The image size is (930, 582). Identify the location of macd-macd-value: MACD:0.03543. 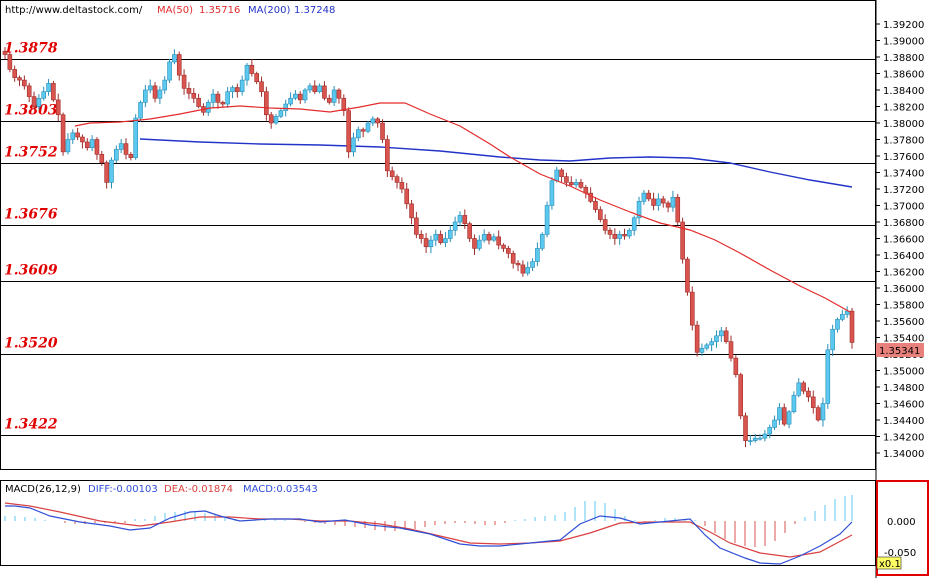
(280, 489).